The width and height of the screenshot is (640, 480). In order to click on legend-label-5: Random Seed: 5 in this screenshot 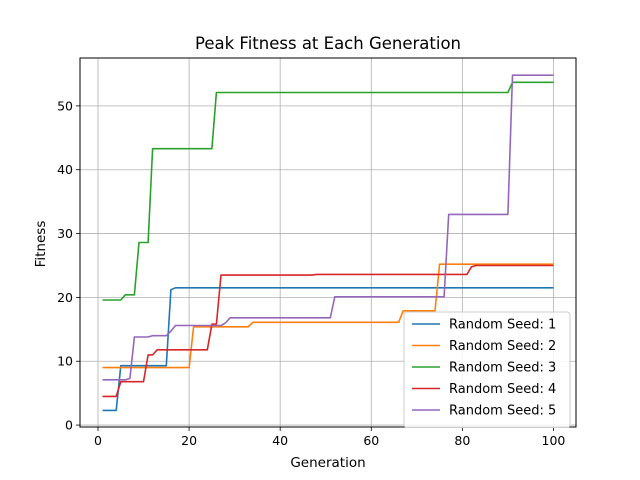, I will do `click(502, 411)`.